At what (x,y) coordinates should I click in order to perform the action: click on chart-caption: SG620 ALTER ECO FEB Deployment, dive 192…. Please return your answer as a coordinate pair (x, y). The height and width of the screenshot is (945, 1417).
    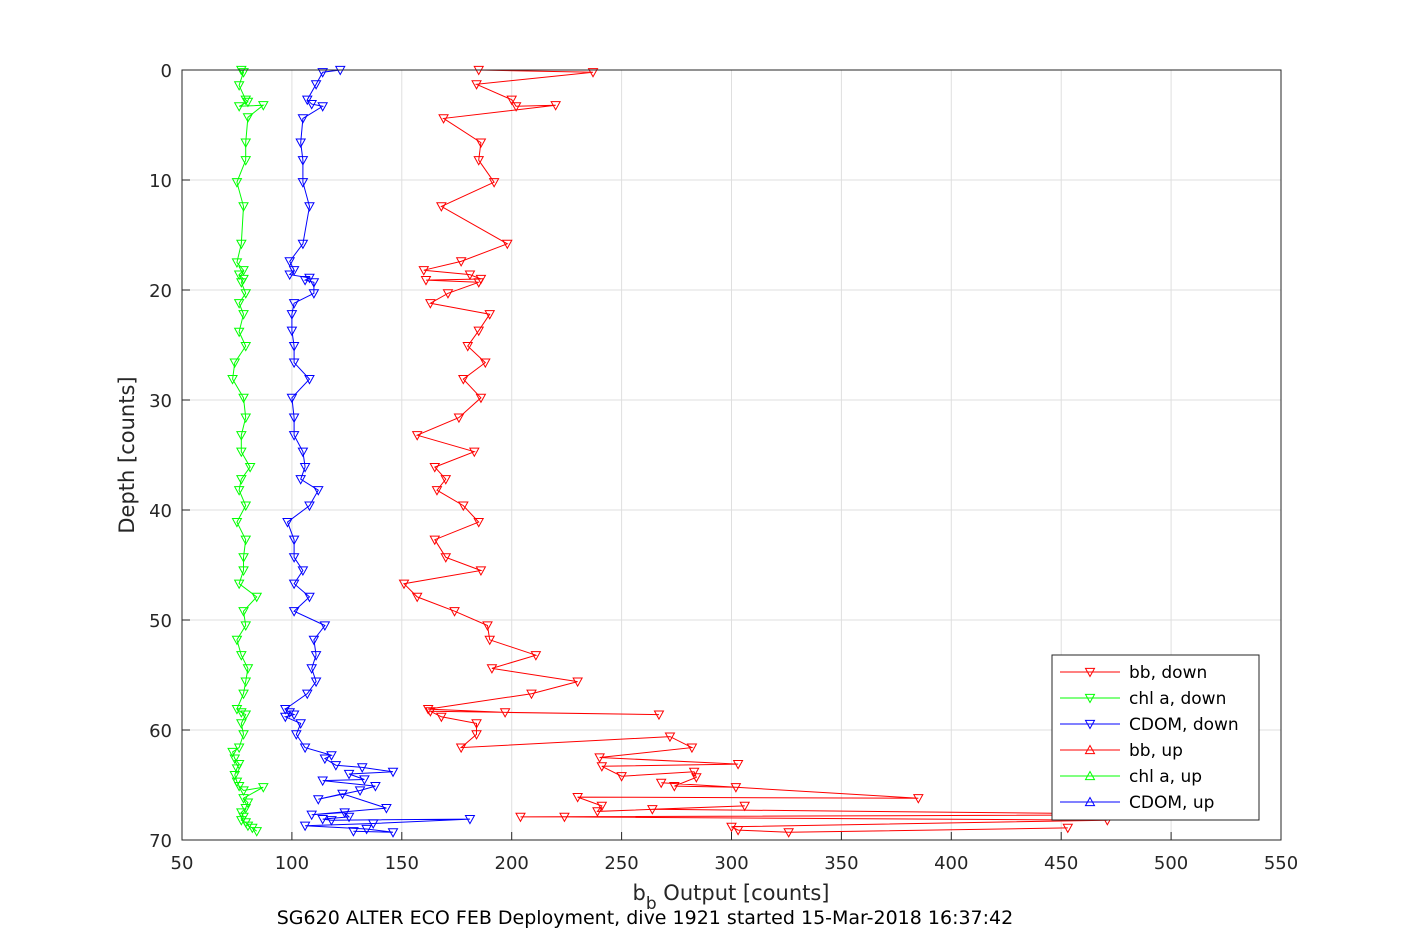
    Looking at the image, I should click on (645, 918).